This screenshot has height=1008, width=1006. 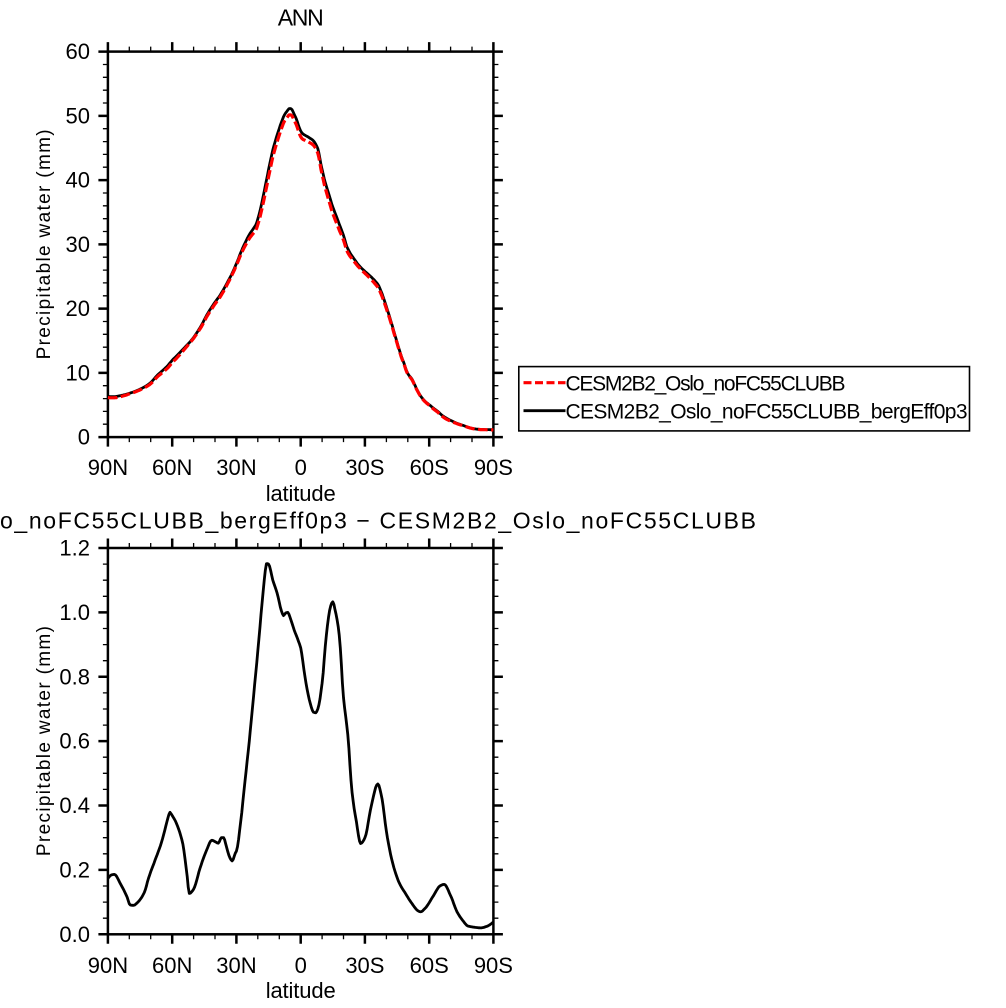 What do you see at coordinates (301, 18) in the screenshot?
I see `svg-text: ANN` at bounding box center [301, 18].